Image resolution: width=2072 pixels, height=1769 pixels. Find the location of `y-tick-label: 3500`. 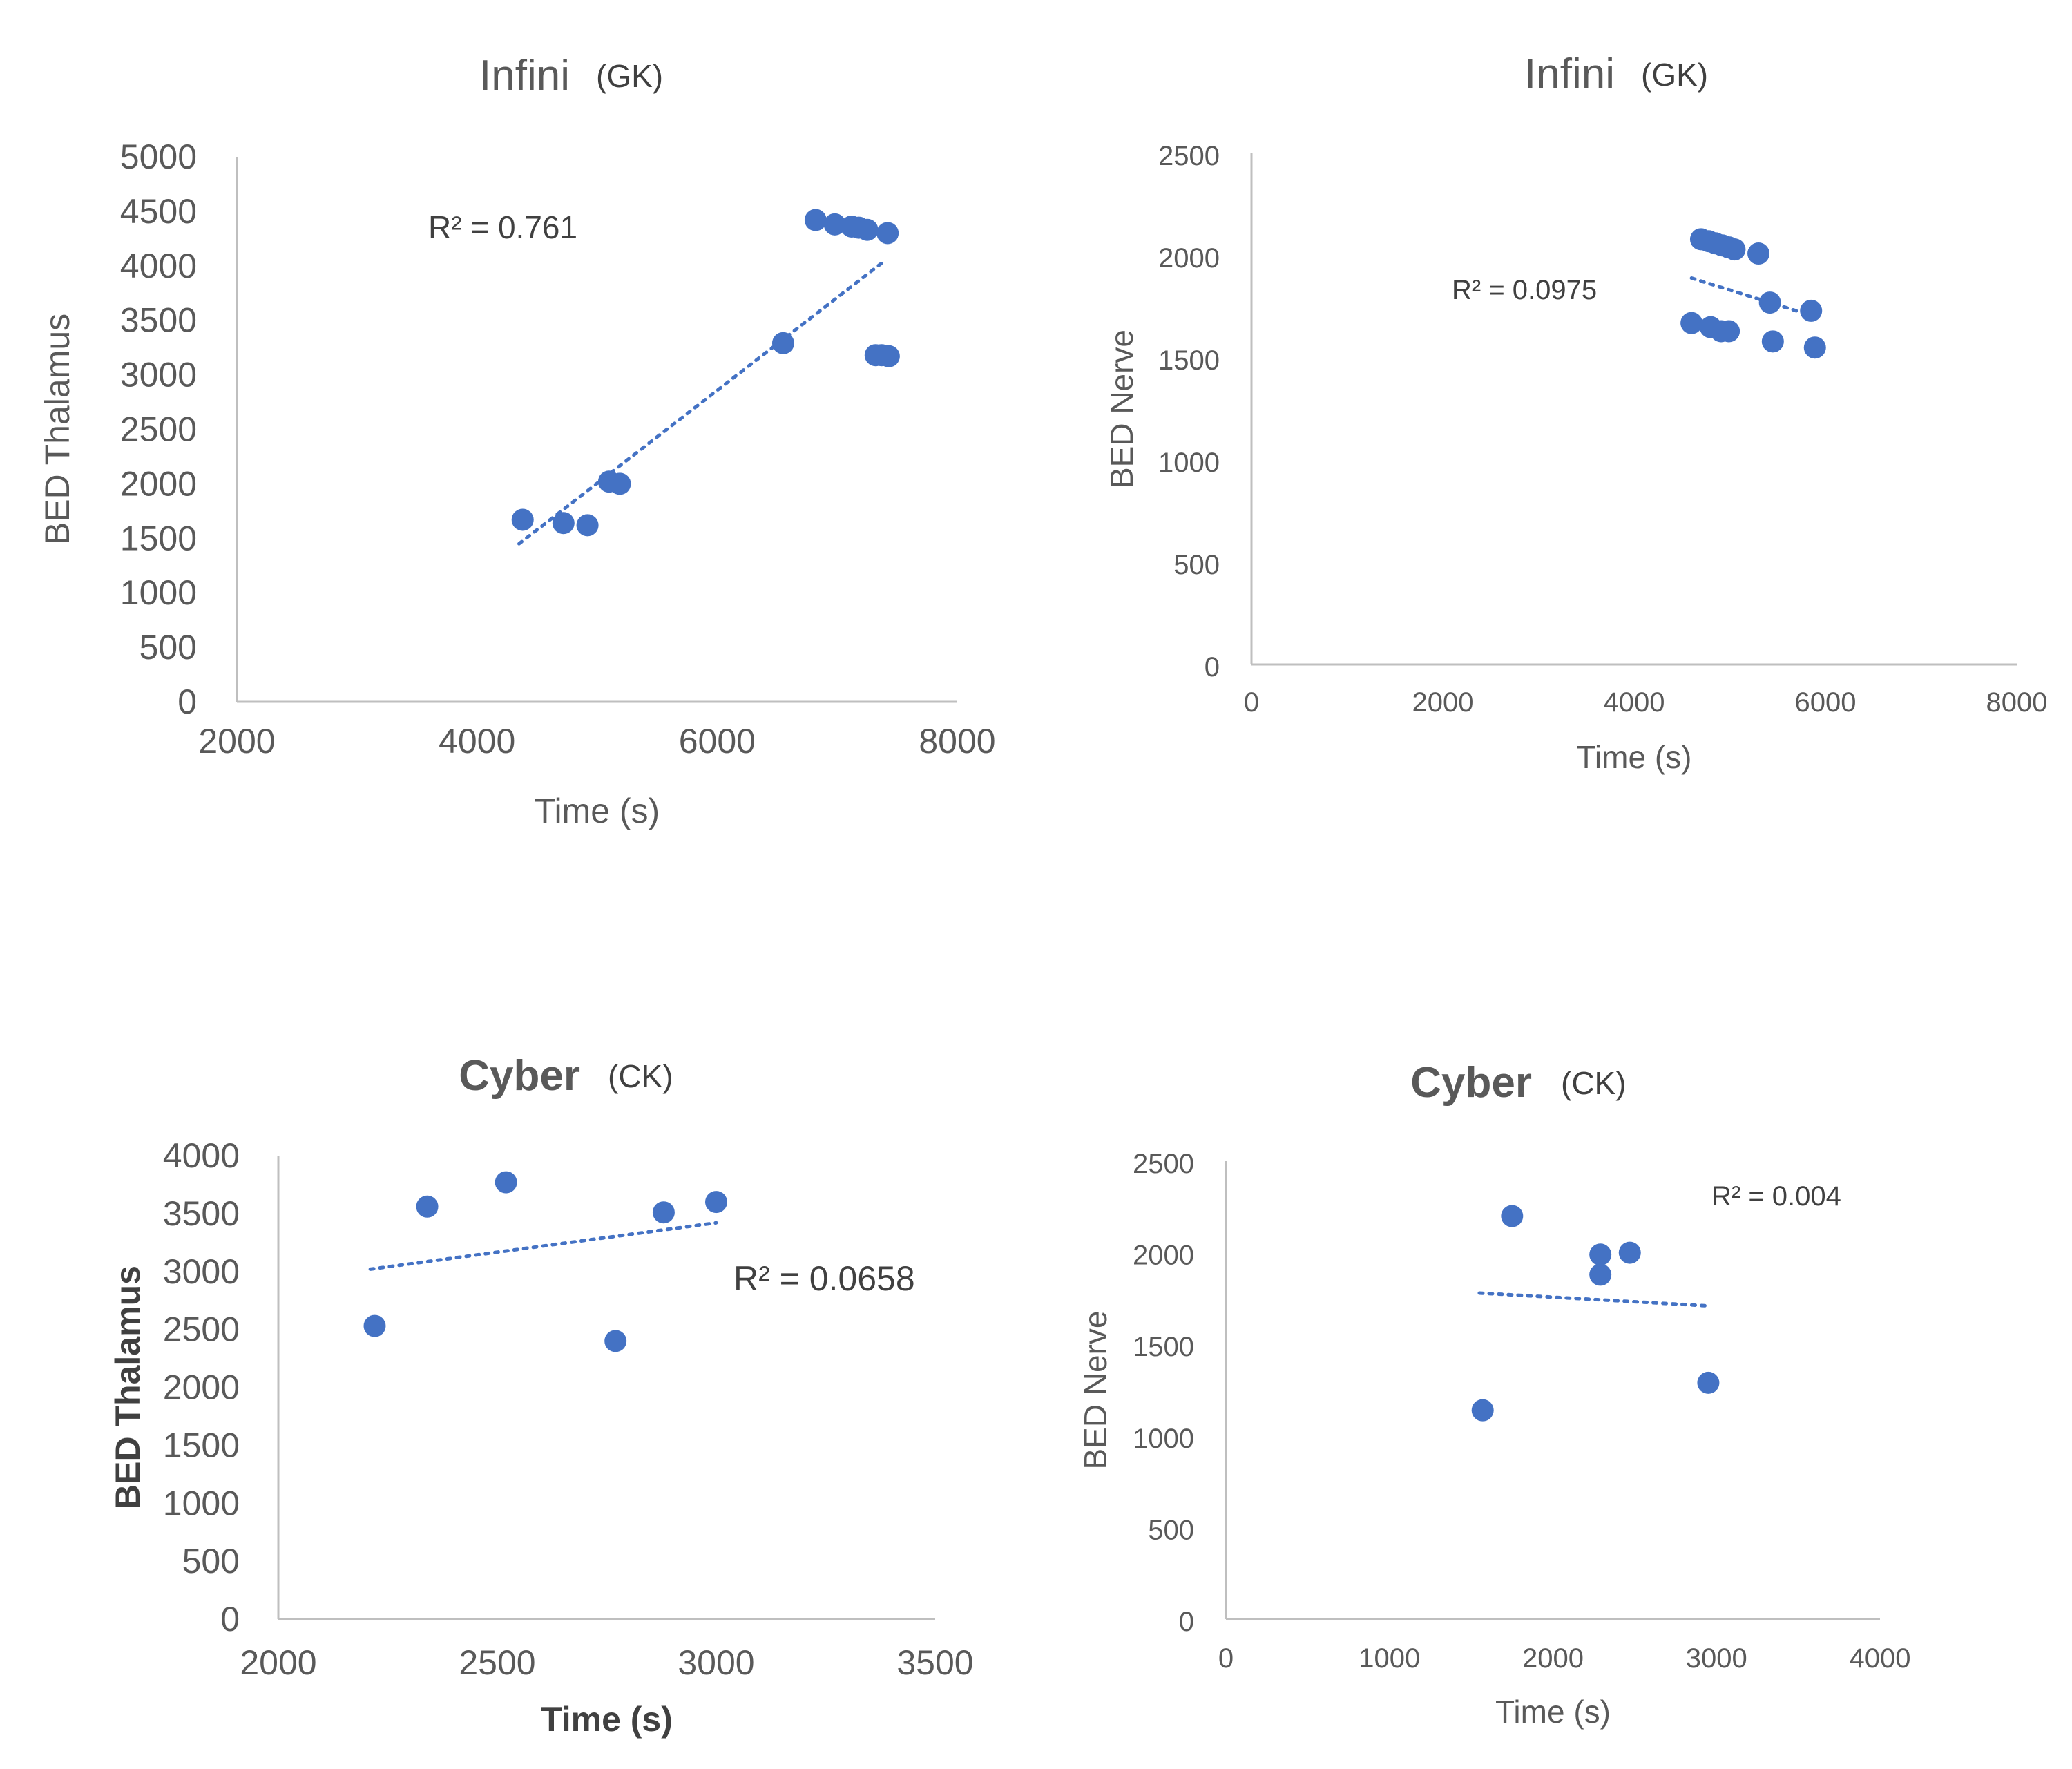

y-tick-label: 3500 is located at coordinates (158, 320).